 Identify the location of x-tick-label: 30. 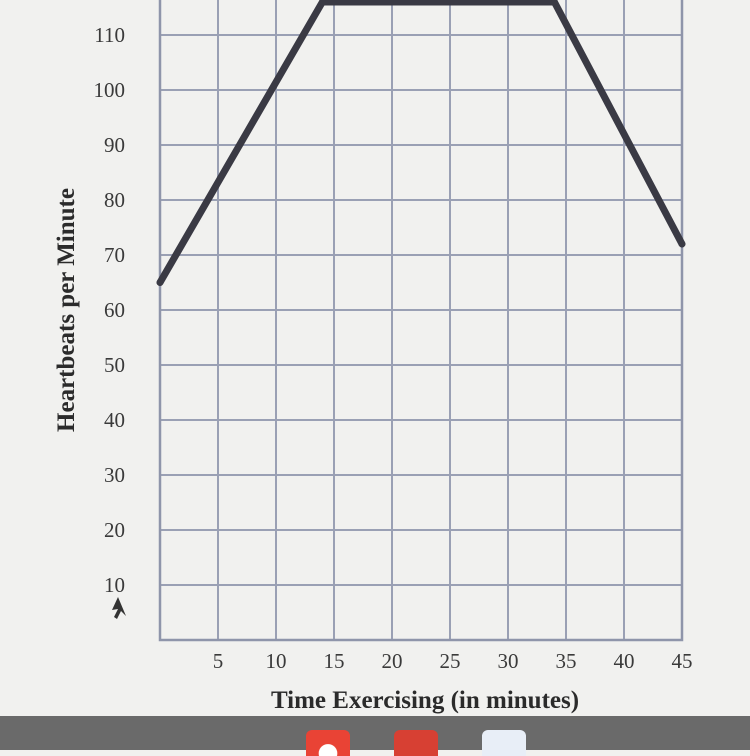
(508, 661).